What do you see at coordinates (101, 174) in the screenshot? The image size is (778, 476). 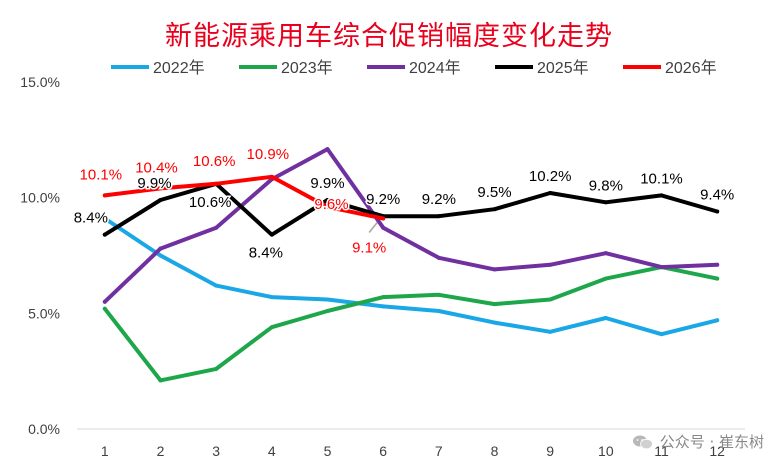 I see `data-label-2026: 10.1%` at bounding box center [101, 174].